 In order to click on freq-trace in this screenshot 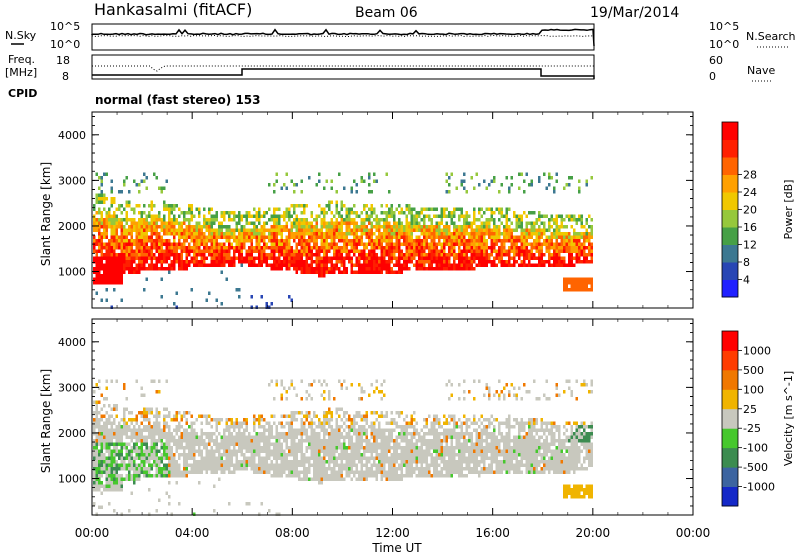, I will do `click(343, 73)`.